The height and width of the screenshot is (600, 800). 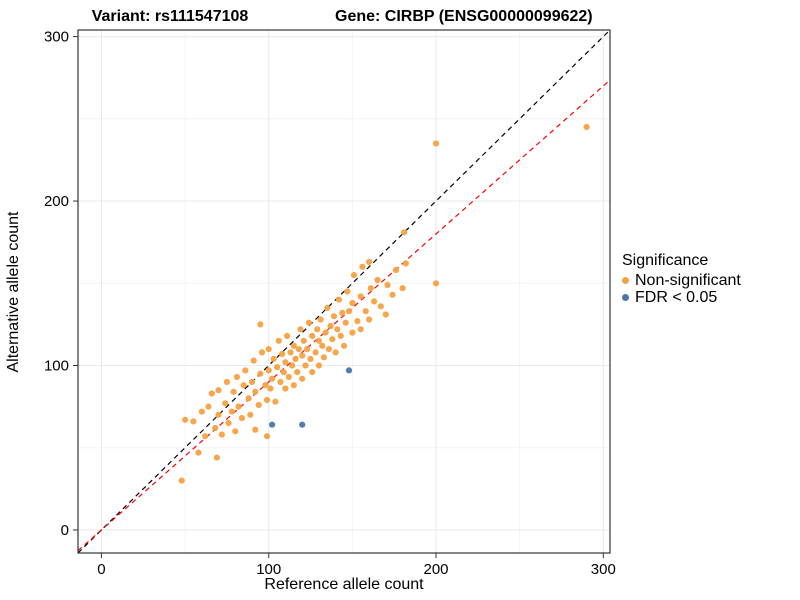 I want to click on y-tick-label: 300, so click(x=56, y=37).